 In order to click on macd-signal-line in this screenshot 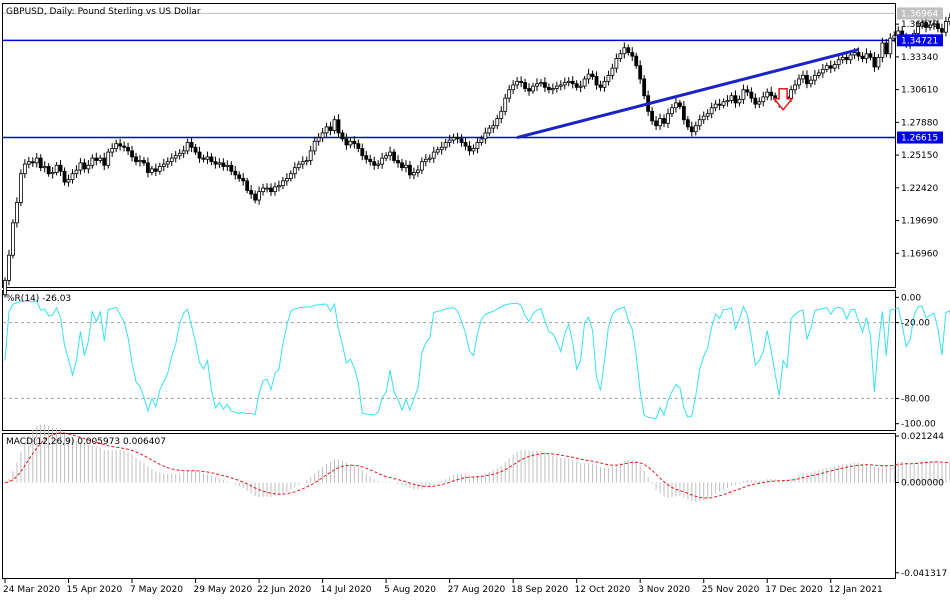, I will do `click(477, 465)`.